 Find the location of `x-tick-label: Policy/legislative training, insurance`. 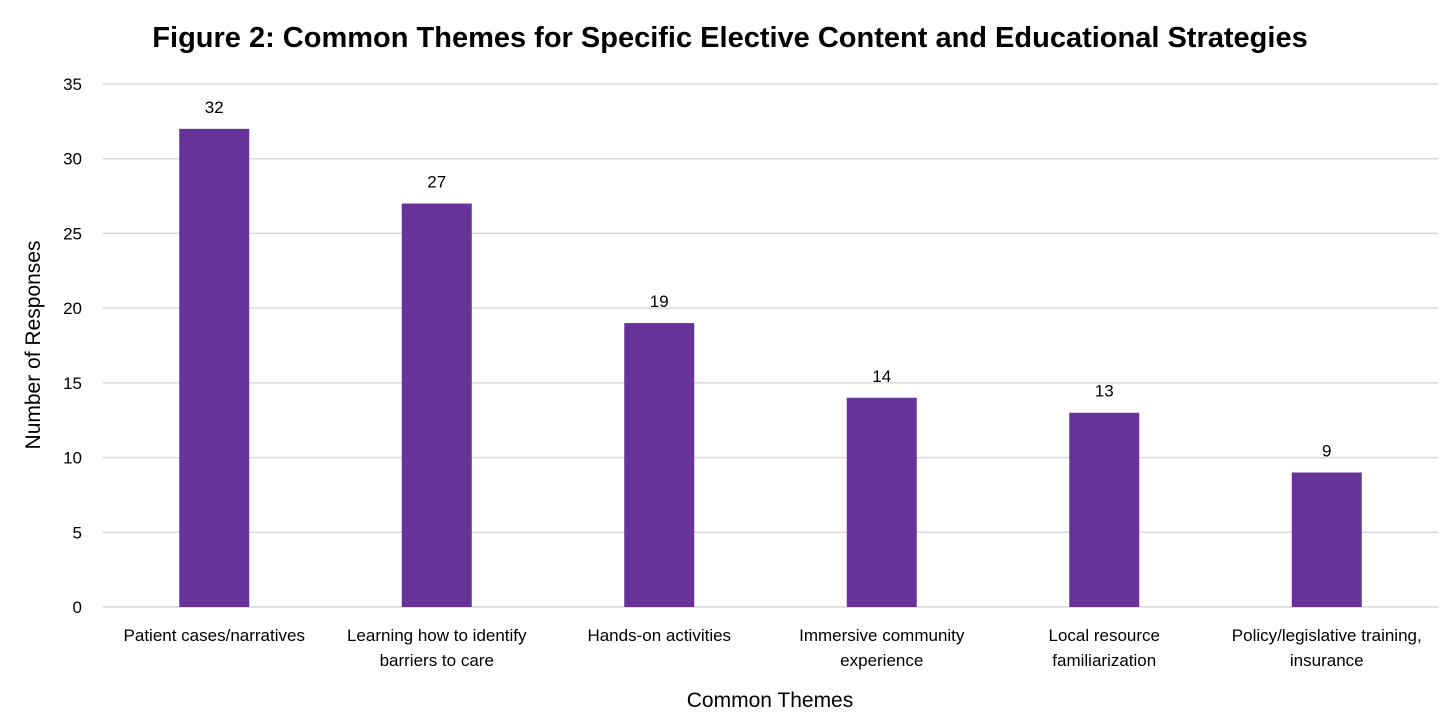

x-tick-label: Policy/legislative training, insurance is located at coordinates (1327, 648).